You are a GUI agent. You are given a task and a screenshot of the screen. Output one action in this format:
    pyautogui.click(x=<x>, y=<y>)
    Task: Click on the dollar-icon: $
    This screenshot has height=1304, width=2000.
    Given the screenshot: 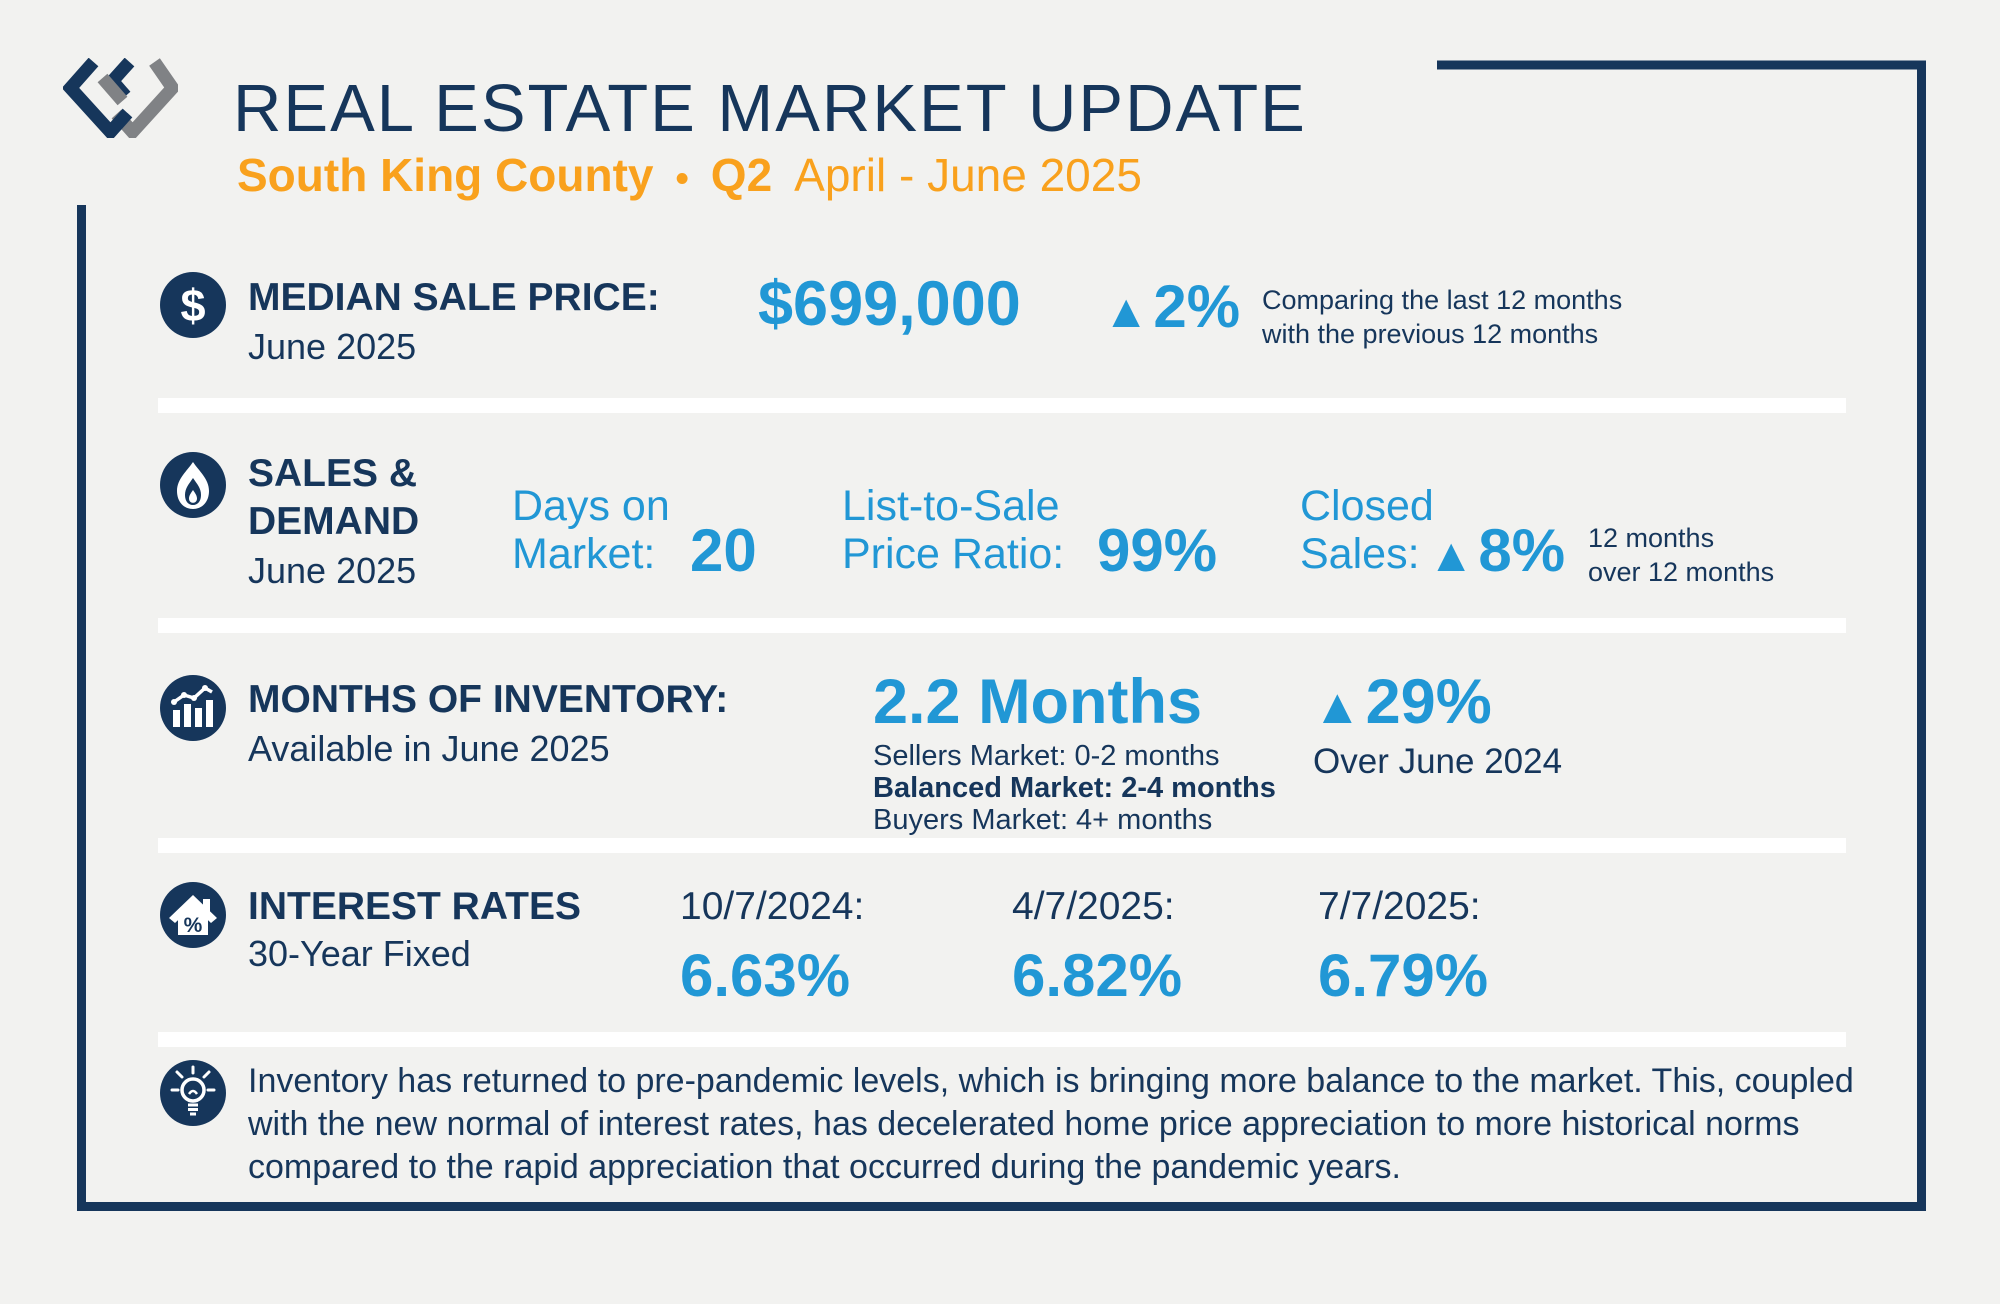 What is the action you would take?
    pyautogui.click(x=193, y=305)
    